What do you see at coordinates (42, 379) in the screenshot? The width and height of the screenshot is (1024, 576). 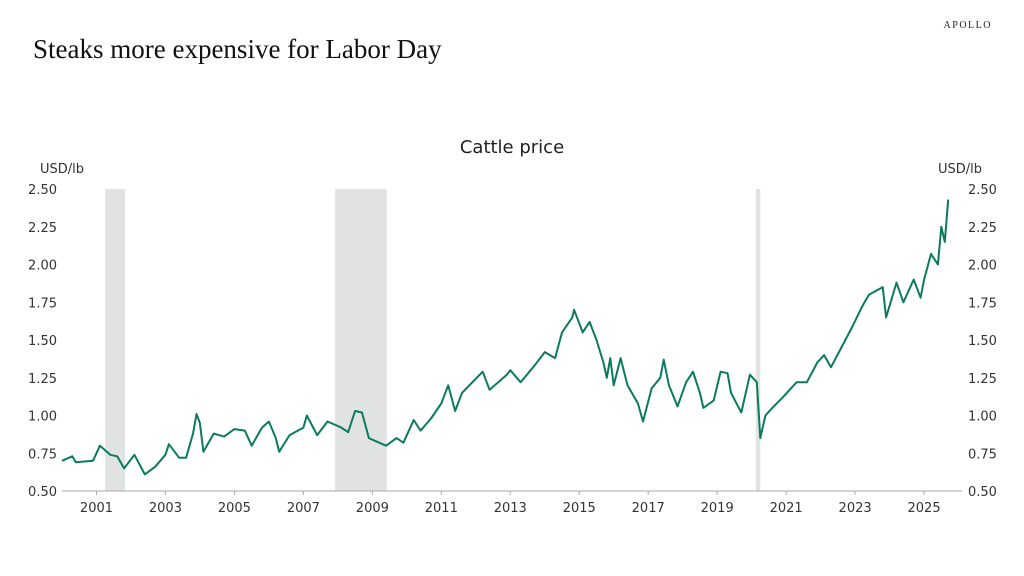 I see `y-tick-label-left: 1.25` at bounding box center [42, 379].